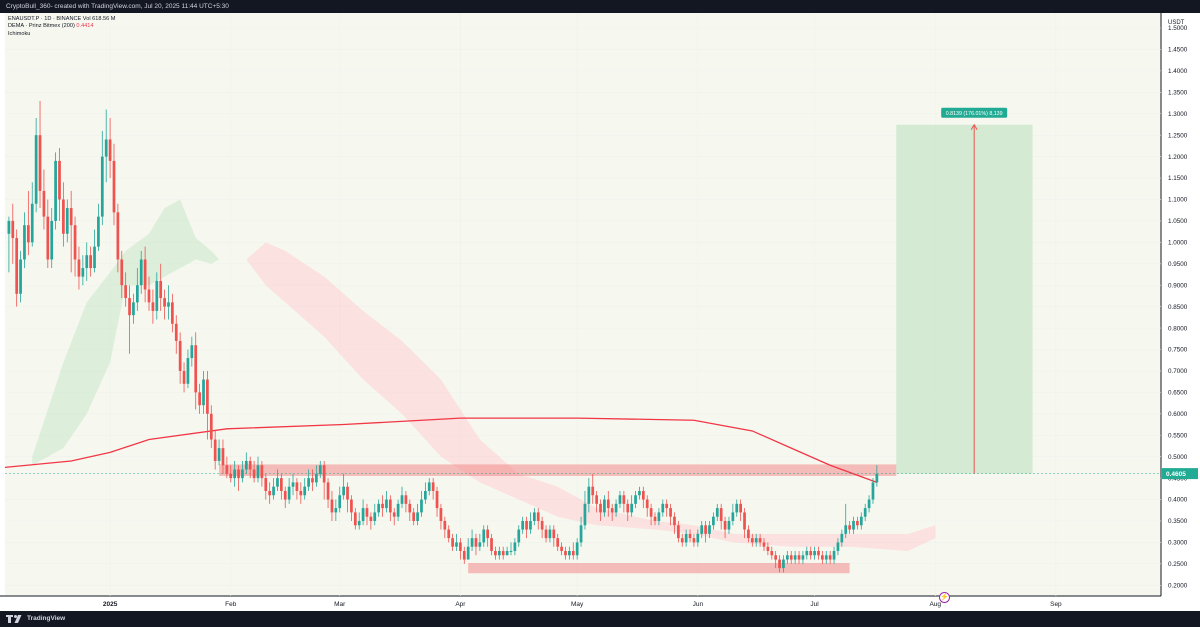  Describe the element at coordinates (1176, 474) in the screenshot. I see `last-price-label: 0.4605` at that location.